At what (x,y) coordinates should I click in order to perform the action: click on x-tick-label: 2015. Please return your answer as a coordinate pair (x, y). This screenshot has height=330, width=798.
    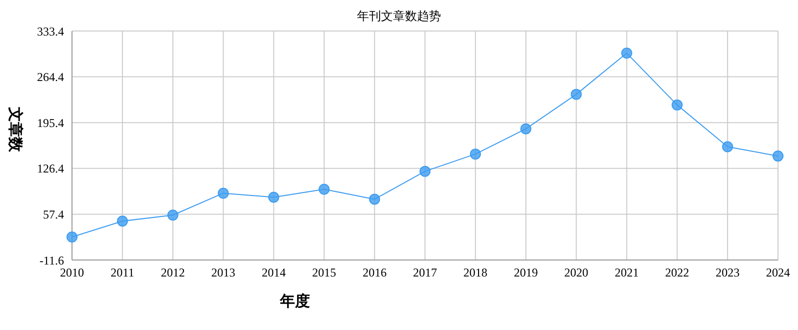
    Looking at the image, I should click on (324, 273).